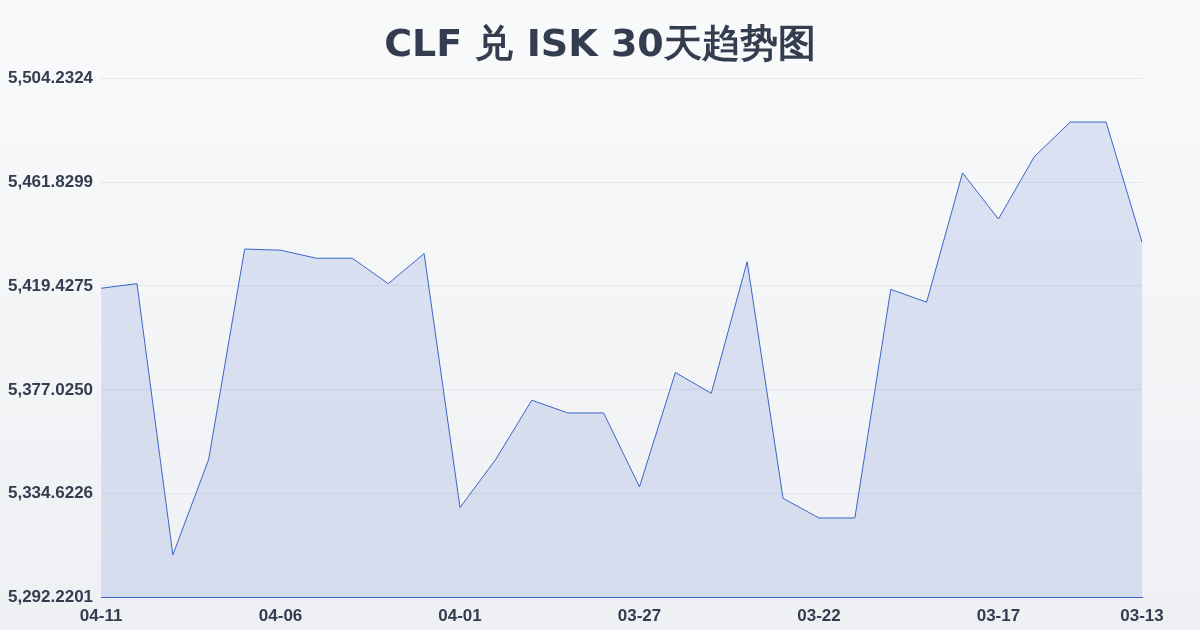 The image size is (1200, 630). What do you see at coordinates (50, 597) in the screenshot?
I see `y-tick-label: 5,292.2201` at bounding box center [50, 597].